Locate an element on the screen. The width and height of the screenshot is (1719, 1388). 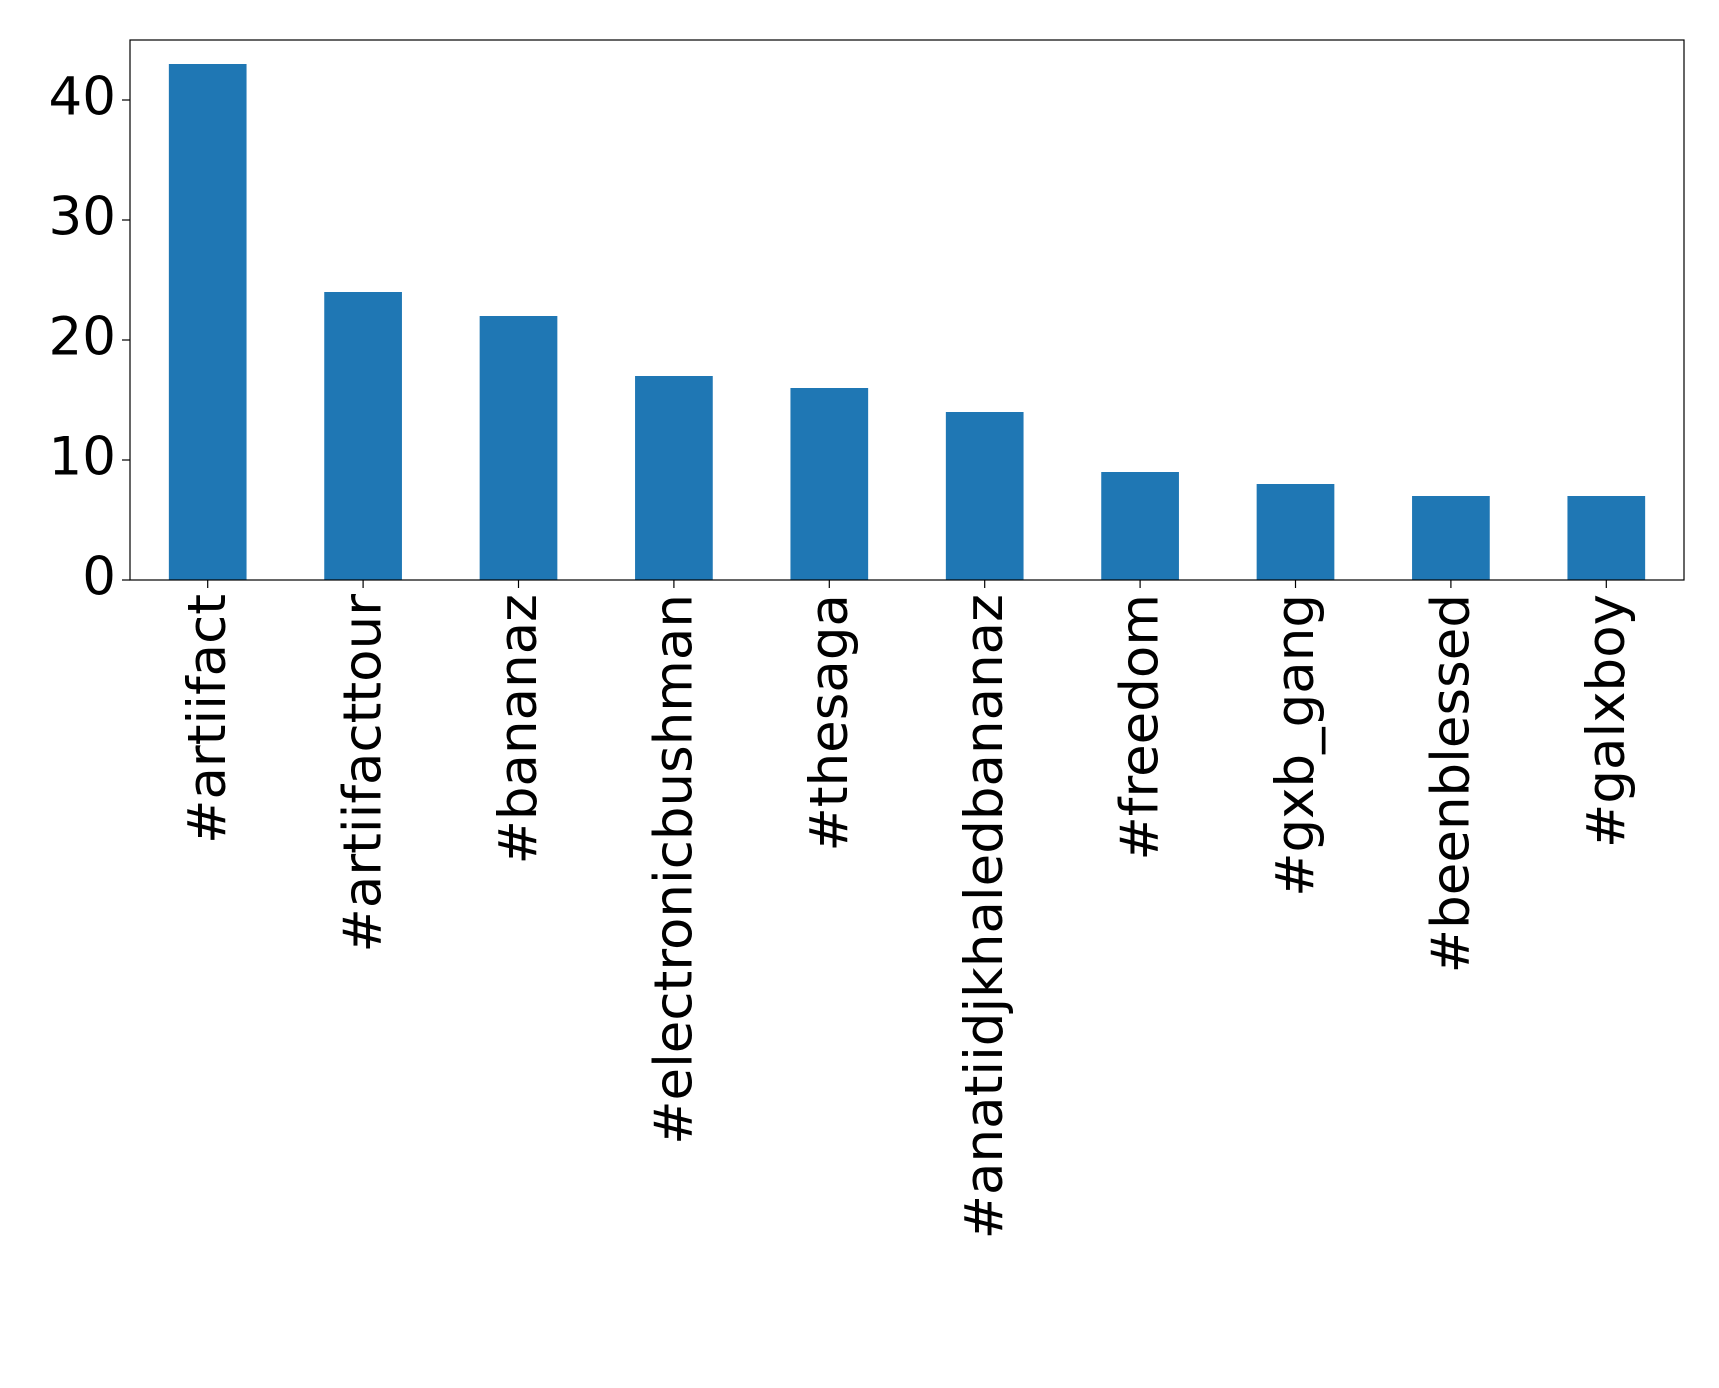
y-tick-label: 30 is located at coordinates (82, 217).